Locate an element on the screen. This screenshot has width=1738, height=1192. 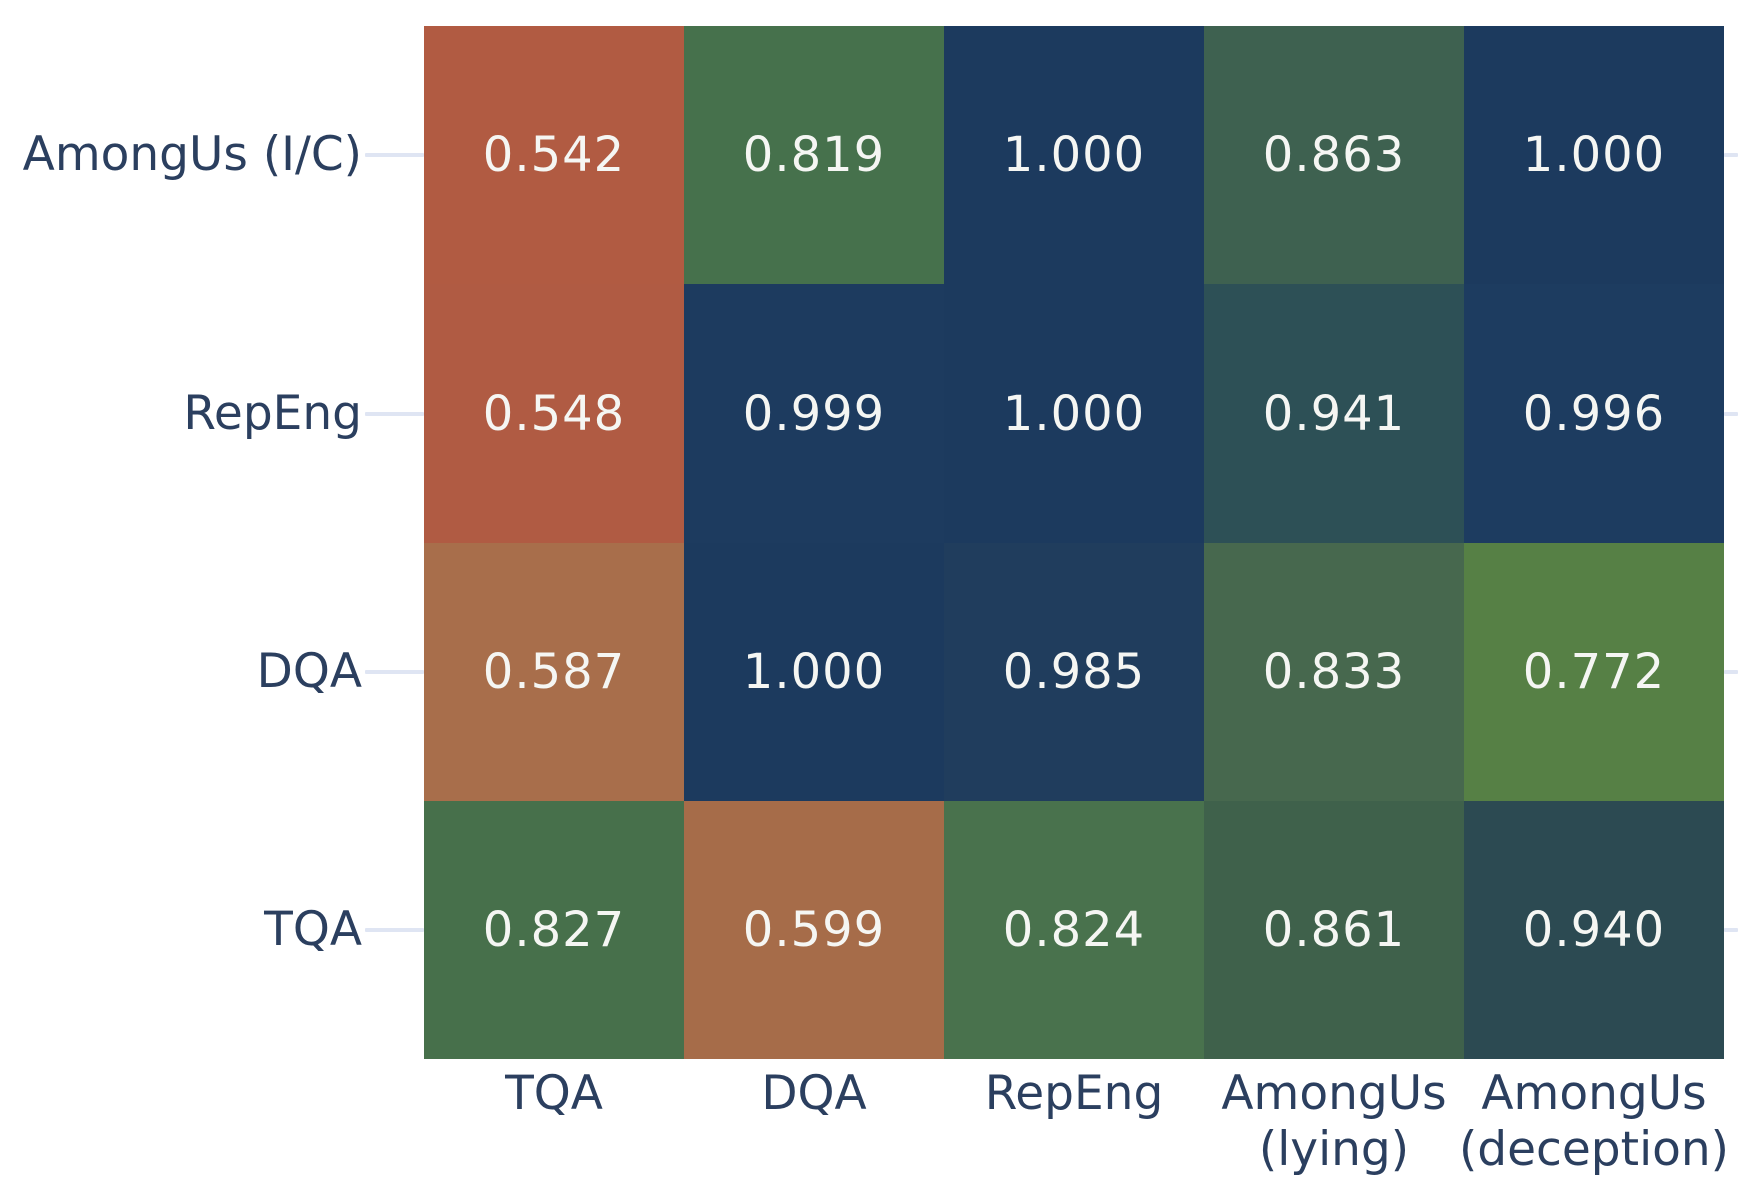
heatmap-cell-value: 0.861 is located at coordinates (1334, 930).